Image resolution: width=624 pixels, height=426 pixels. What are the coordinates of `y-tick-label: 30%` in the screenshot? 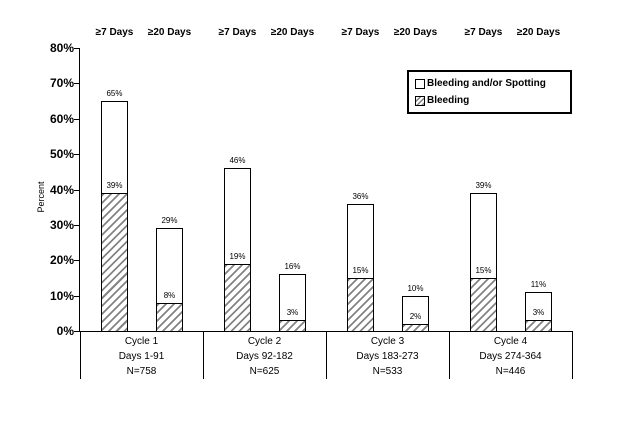 It's located at (61, 225).